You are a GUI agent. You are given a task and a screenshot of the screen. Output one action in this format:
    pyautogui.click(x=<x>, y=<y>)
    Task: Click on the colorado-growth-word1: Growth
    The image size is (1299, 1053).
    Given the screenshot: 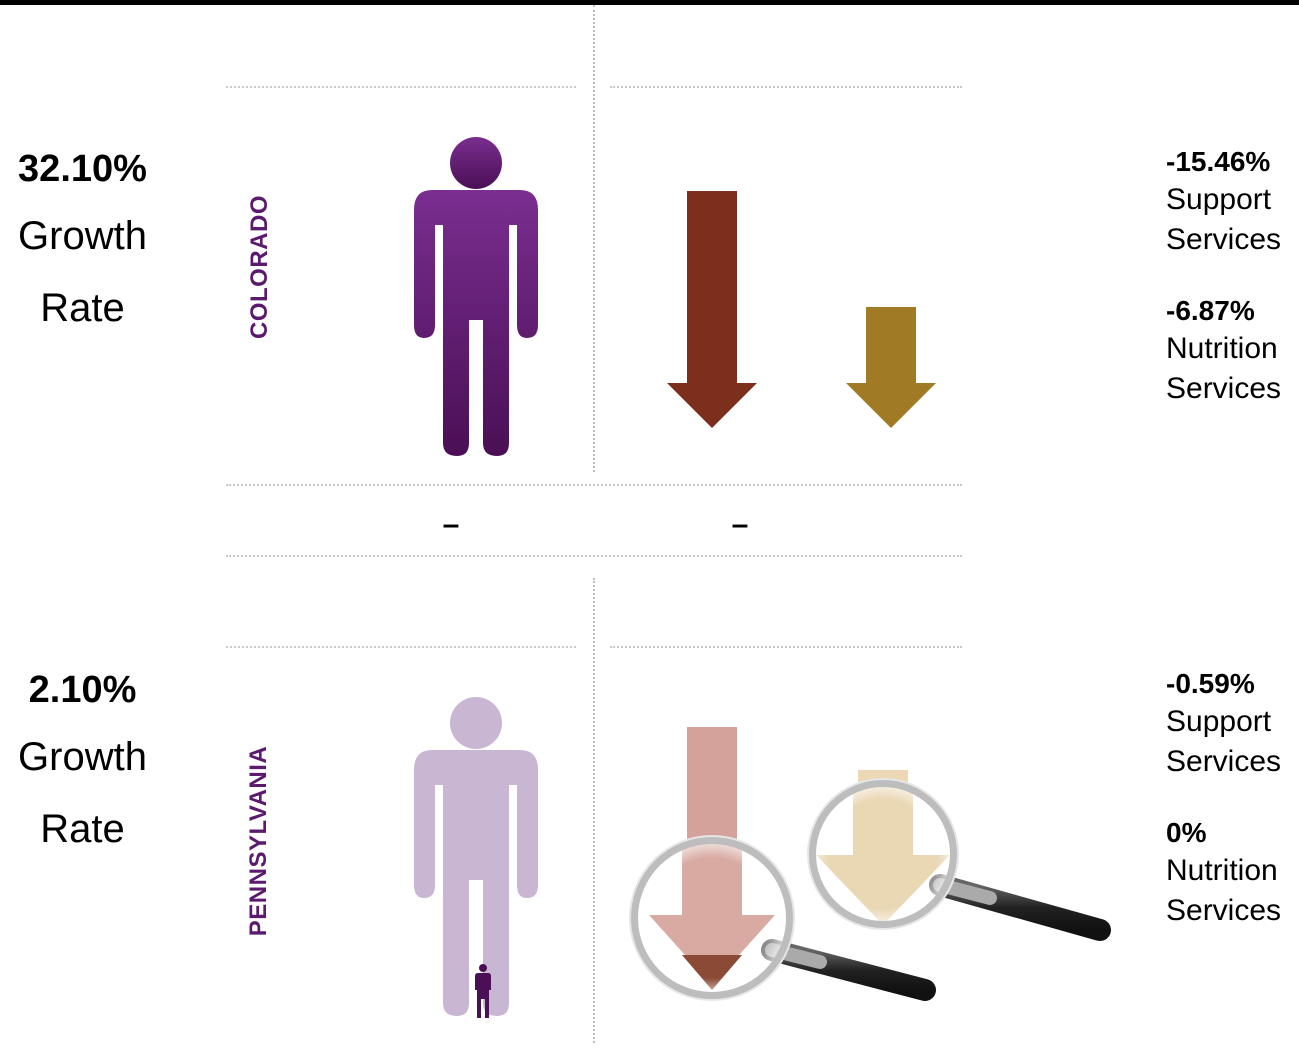 What is the action you would take?
    pyautogui.click(x=82, y=236)
    